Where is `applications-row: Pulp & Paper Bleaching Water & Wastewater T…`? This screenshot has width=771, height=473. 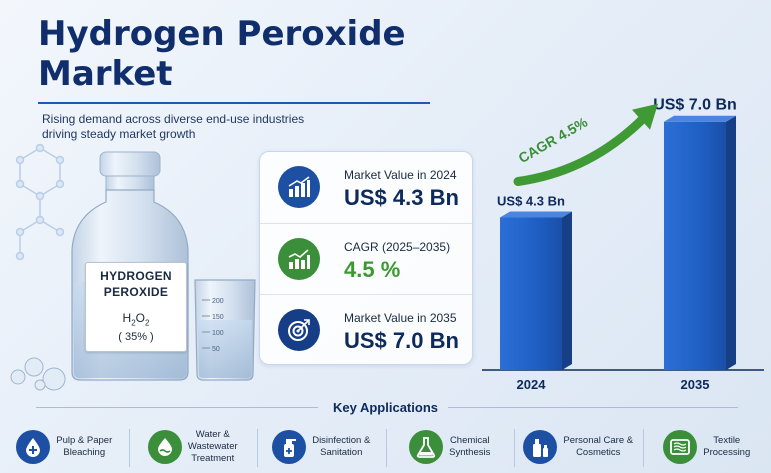 applications-row: Pulp & Paper Bleaching Water & Wastewater T… is located at coordinates (385, 447).